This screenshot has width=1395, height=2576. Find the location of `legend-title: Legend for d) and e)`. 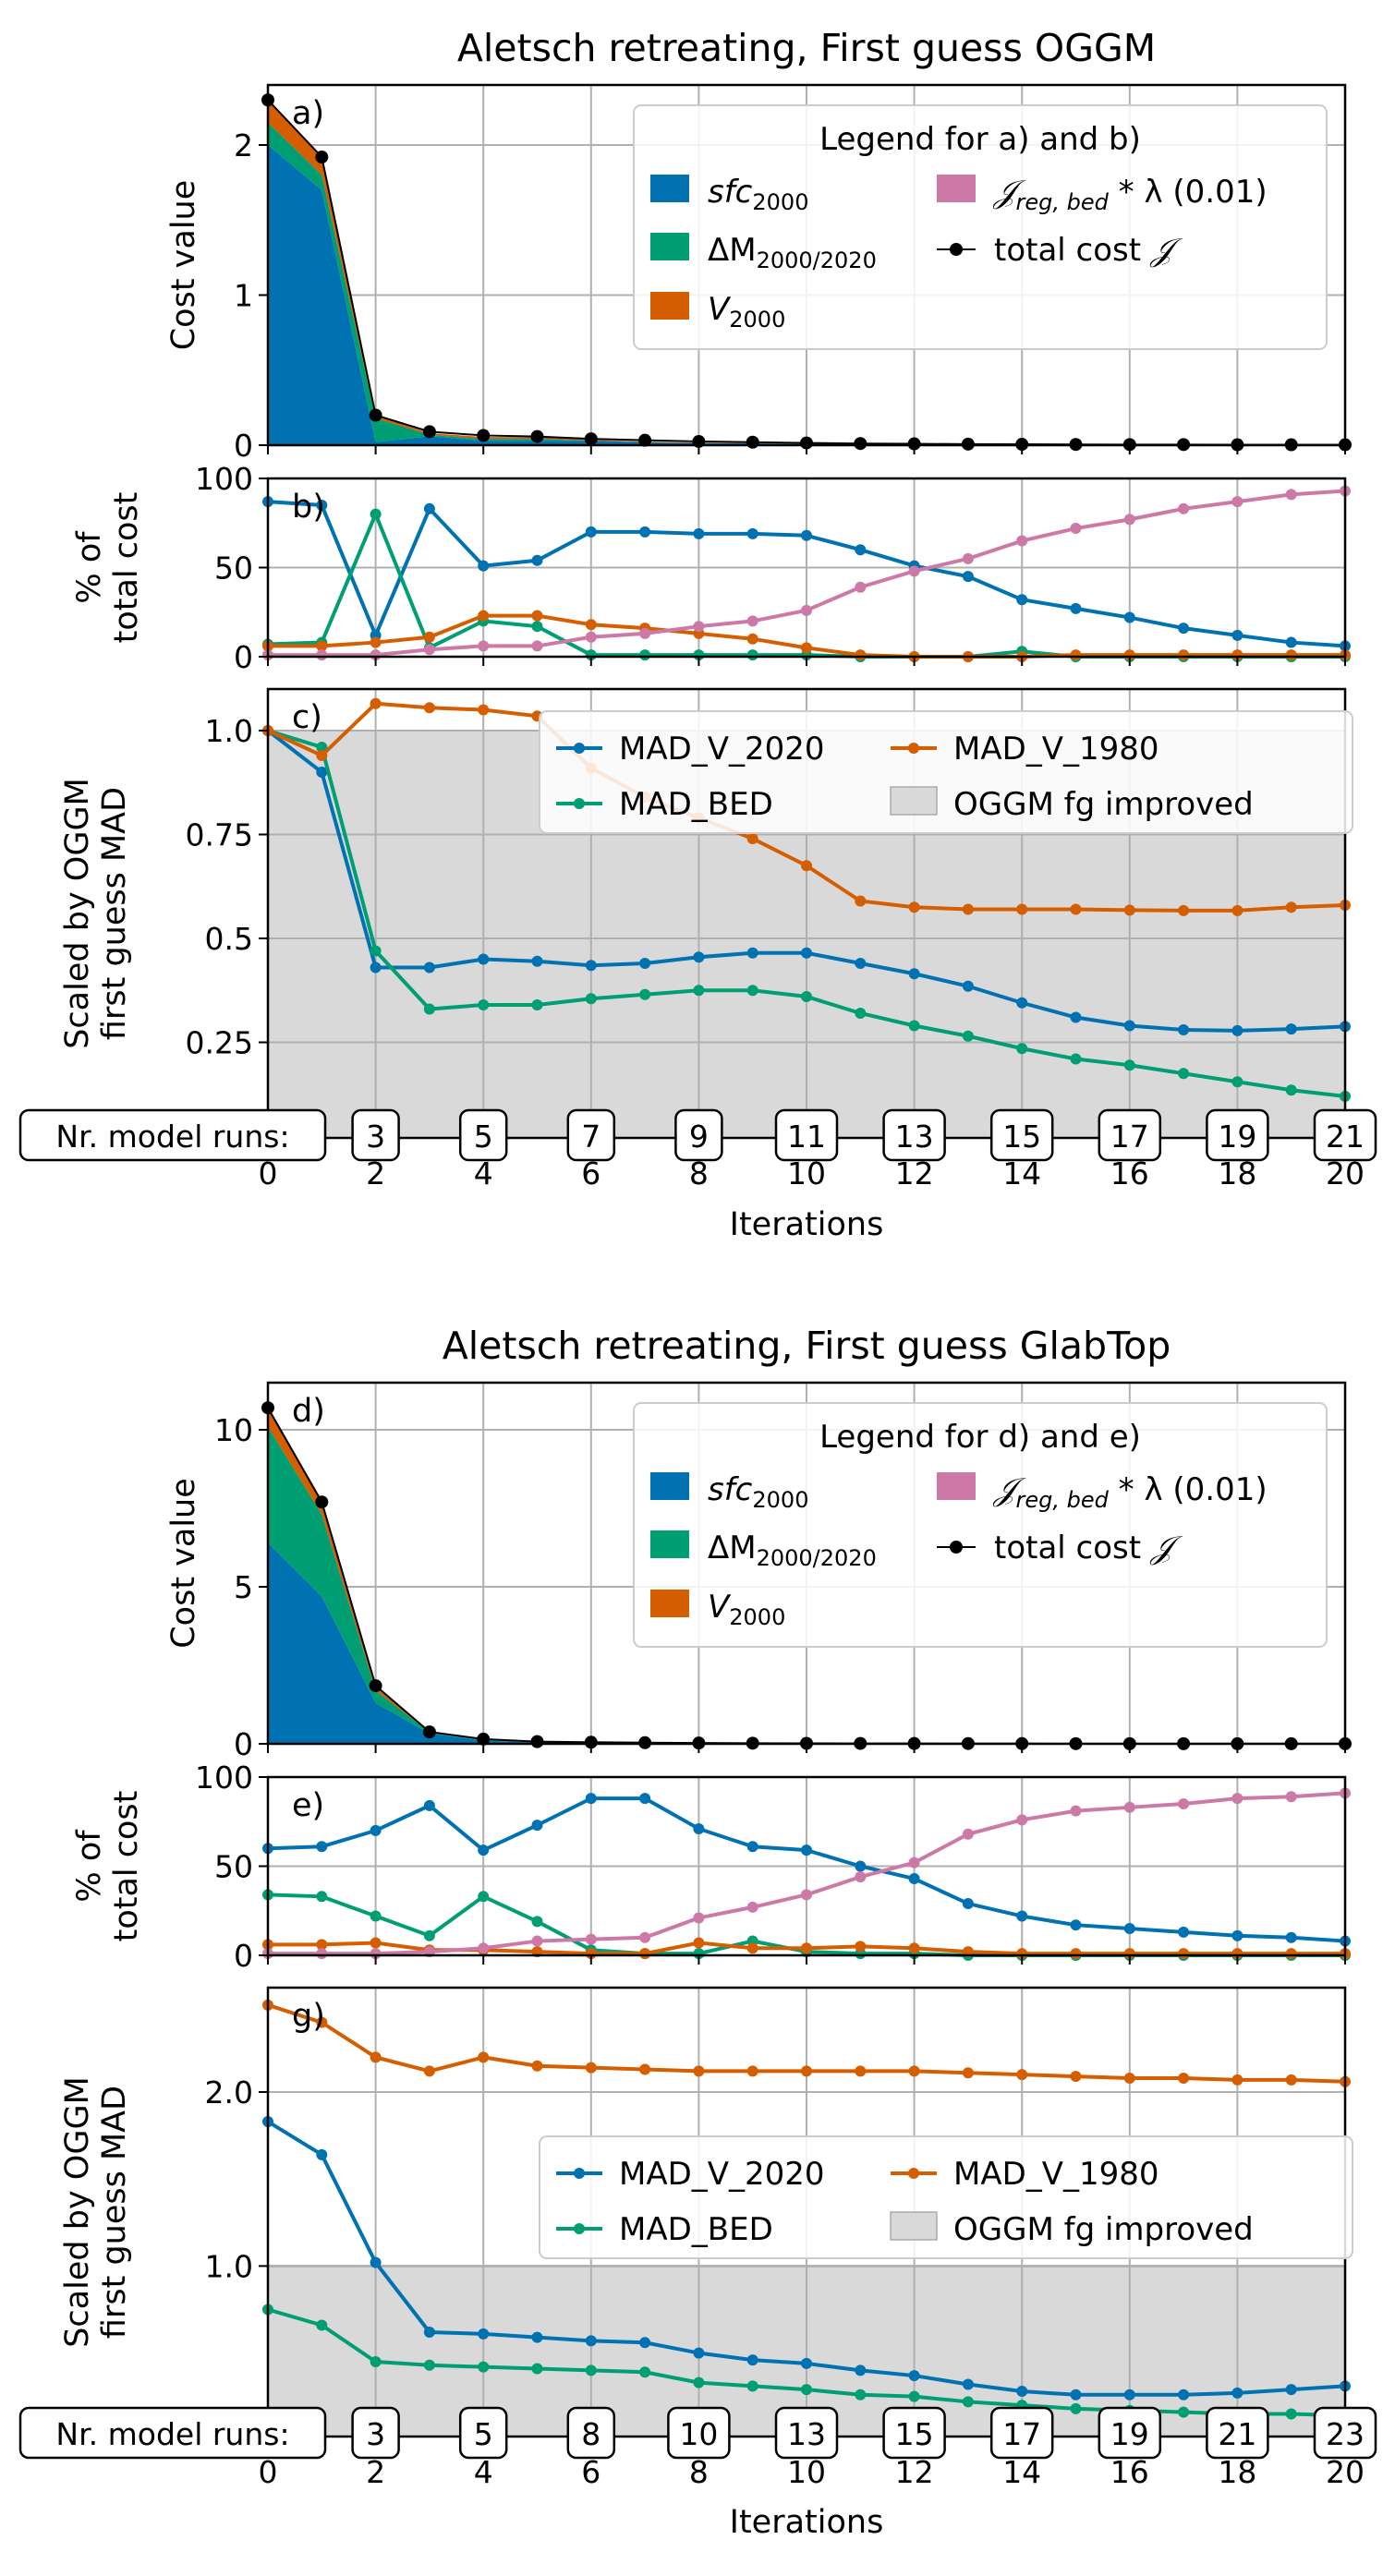

legend-title: Legend for d) and e) is located at coordinates (980, 1437).